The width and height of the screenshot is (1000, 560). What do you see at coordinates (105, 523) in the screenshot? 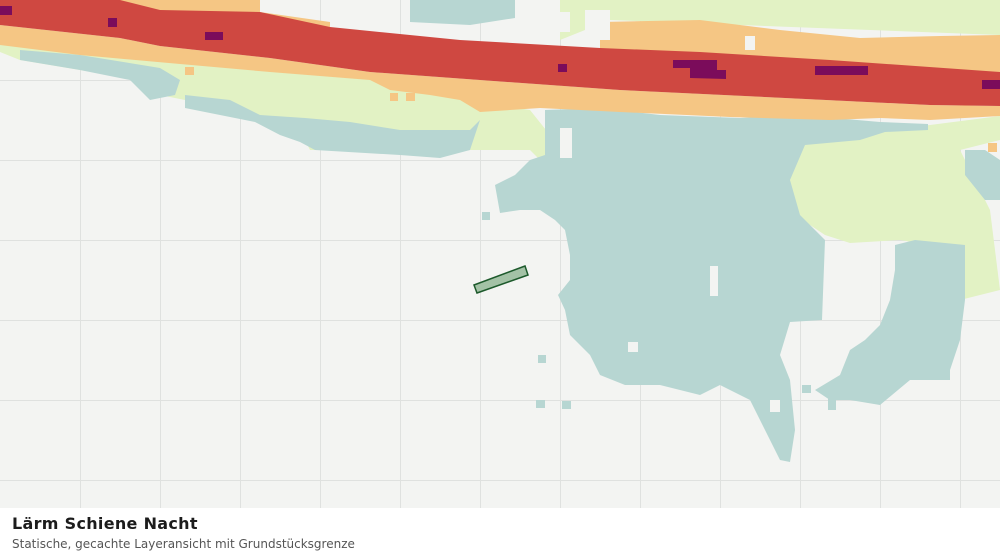
I see `map-title: Lärm Schiene Nacht` at bounding box center [105, 523].